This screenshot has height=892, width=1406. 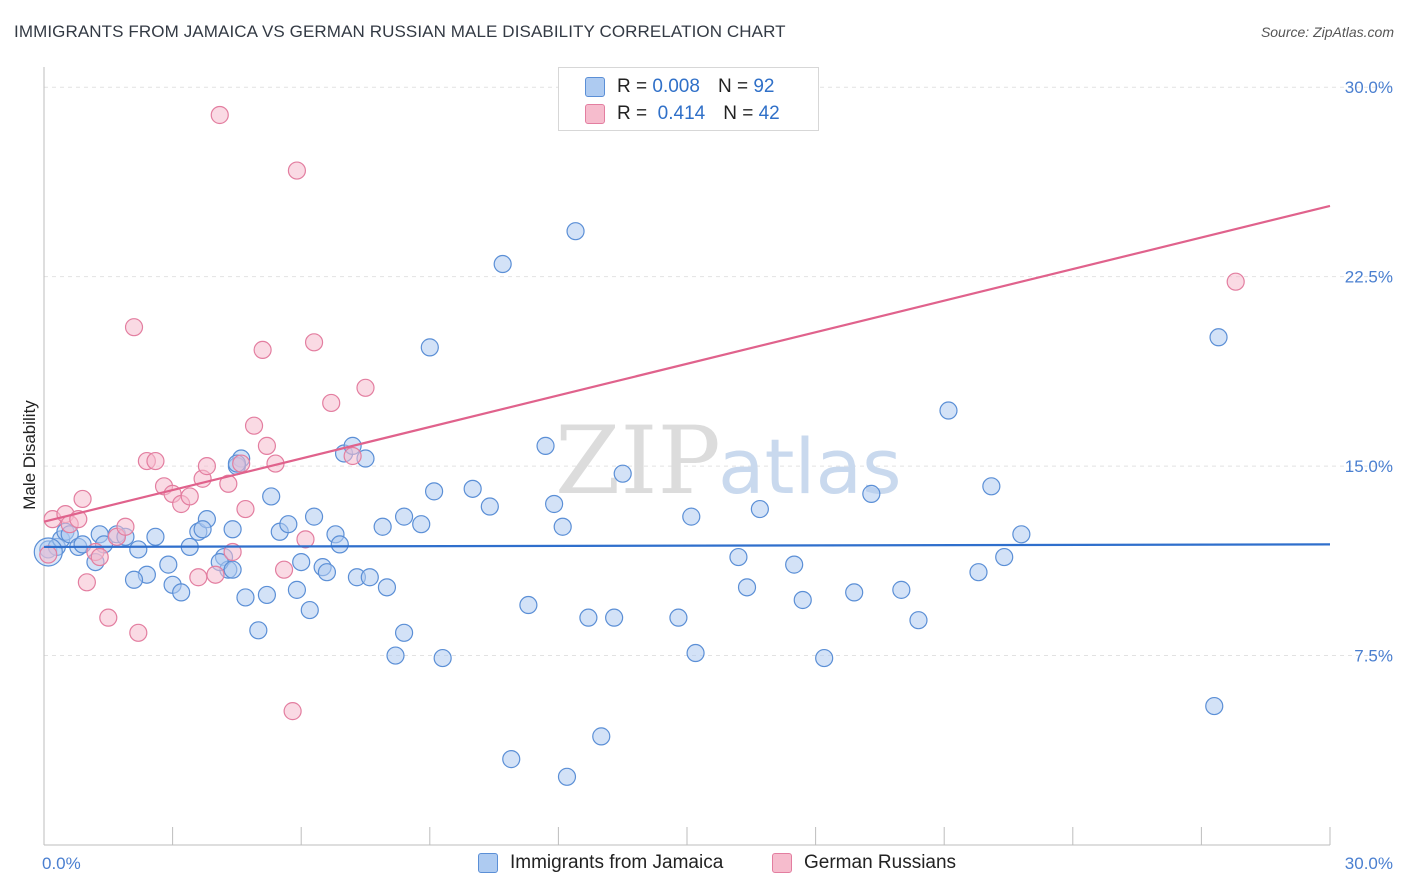 What do you see at coordinates (733, 86) in the screenshot?
I see `legend-n-label-1: N =` at bounding box center [733, 86].